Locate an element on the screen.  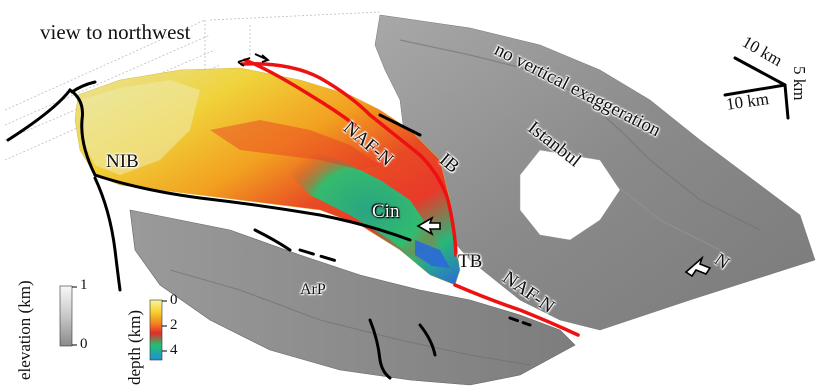
elevation-colorbar is located at coordinates (66, 316).